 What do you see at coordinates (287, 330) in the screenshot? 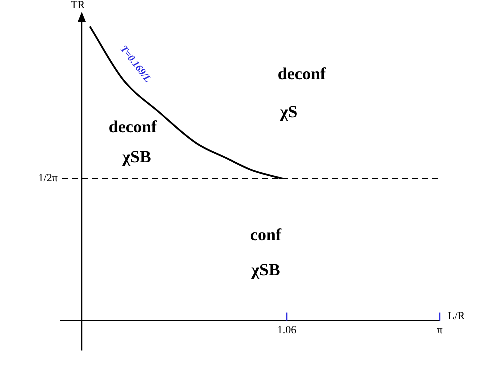
I see `x-tick-label: 1.06` at bounding box center [287, 330].